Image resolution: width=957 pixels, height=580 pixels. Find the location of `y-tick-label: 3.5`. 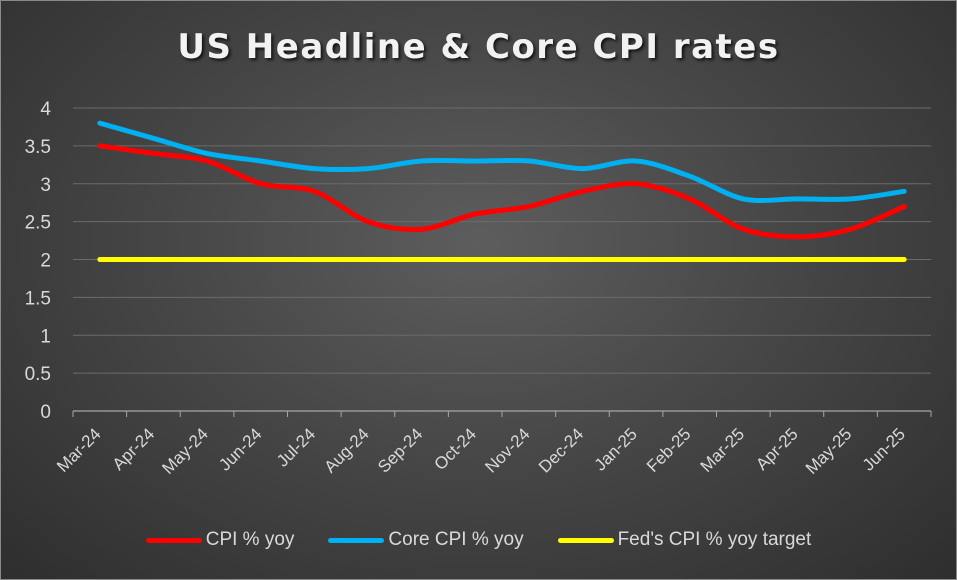

y-tick-label: 3.5 is located at coordinates (38, 147).